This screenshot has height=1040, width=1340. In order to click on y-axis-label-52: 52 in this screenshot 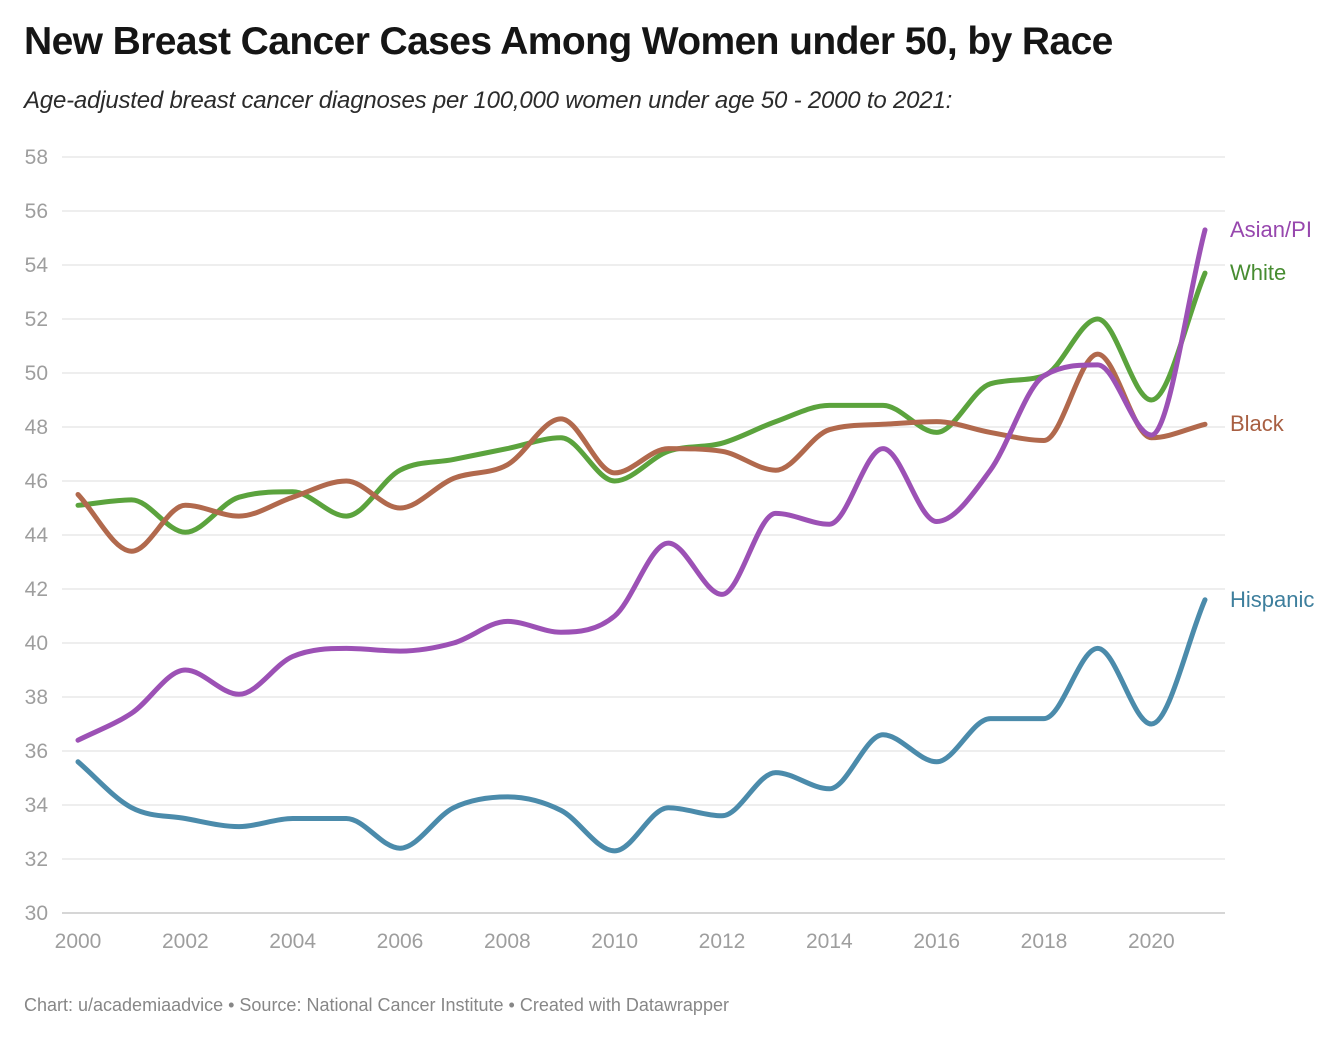, I will do `click(36, 319)`.